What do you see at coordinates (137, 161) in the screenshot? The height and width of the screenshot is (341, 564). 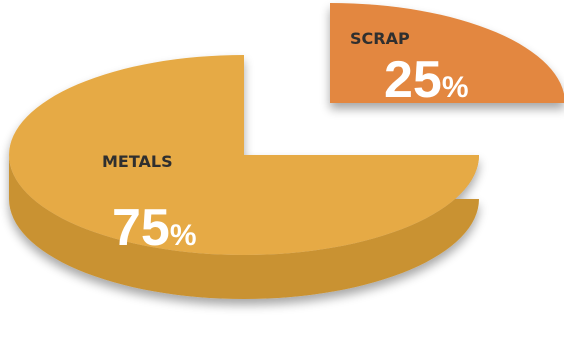 I see `slice-label-metals: METALS` at bounding box center [137, 161].